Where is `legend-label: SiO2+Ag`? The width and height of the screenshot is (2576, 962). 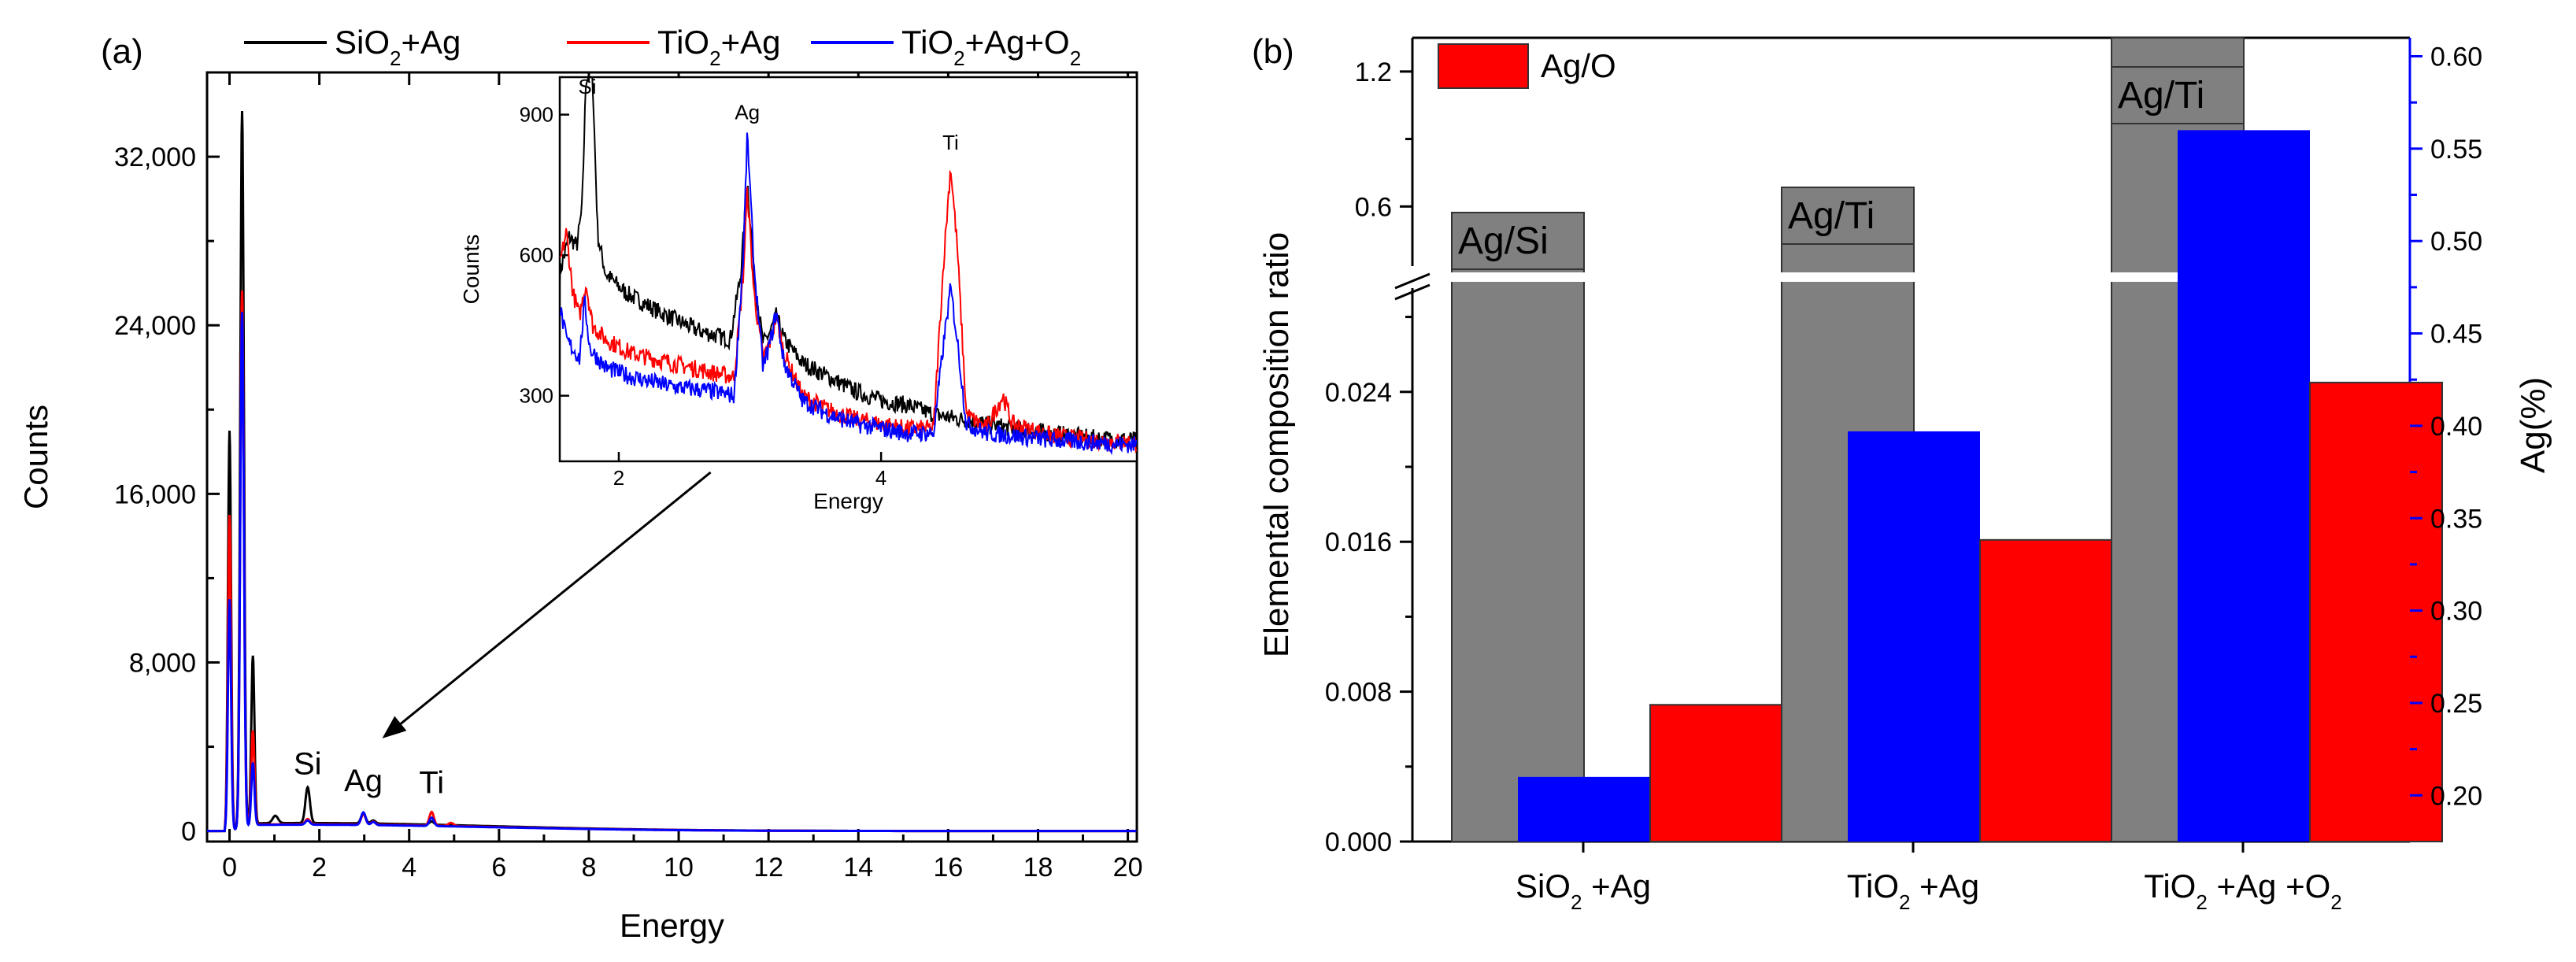
legend-label: SiO2+Ag is located at coordinates (398, 47).